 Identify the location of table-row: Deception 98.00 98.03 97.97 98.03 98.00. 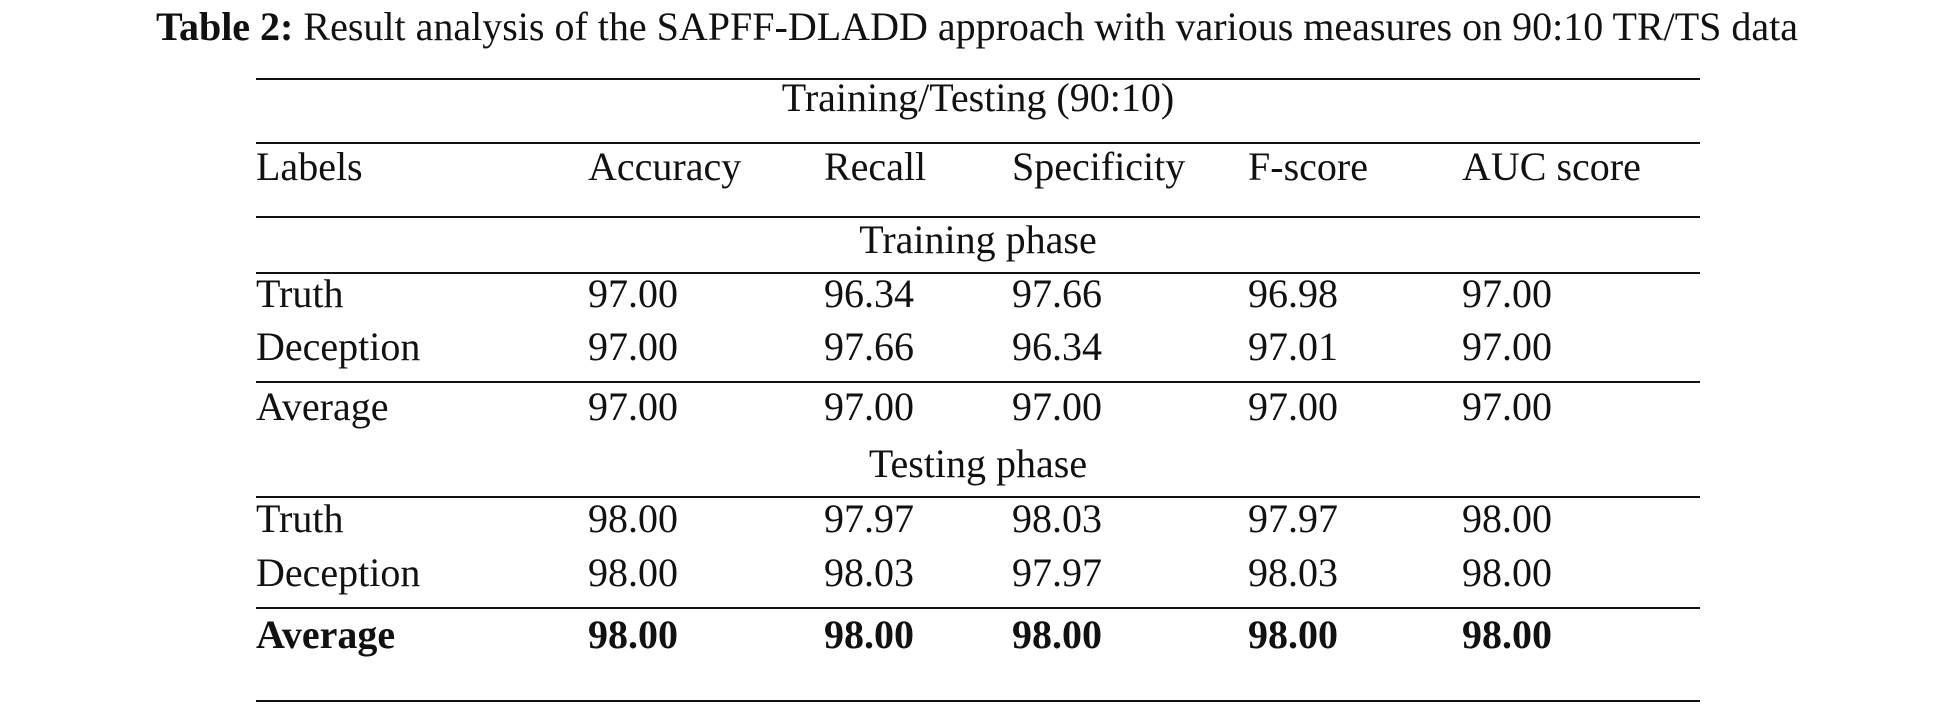
(978, 573).